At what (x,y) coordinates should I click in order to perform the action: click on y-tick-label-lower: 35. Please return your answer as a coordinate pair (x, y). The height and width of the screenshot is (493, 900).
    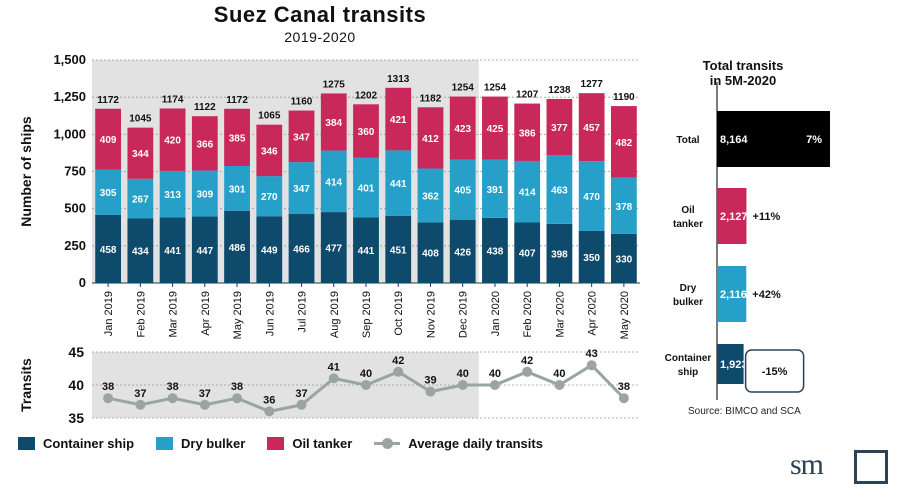
    Looking at the image, I should click on (76, 418).